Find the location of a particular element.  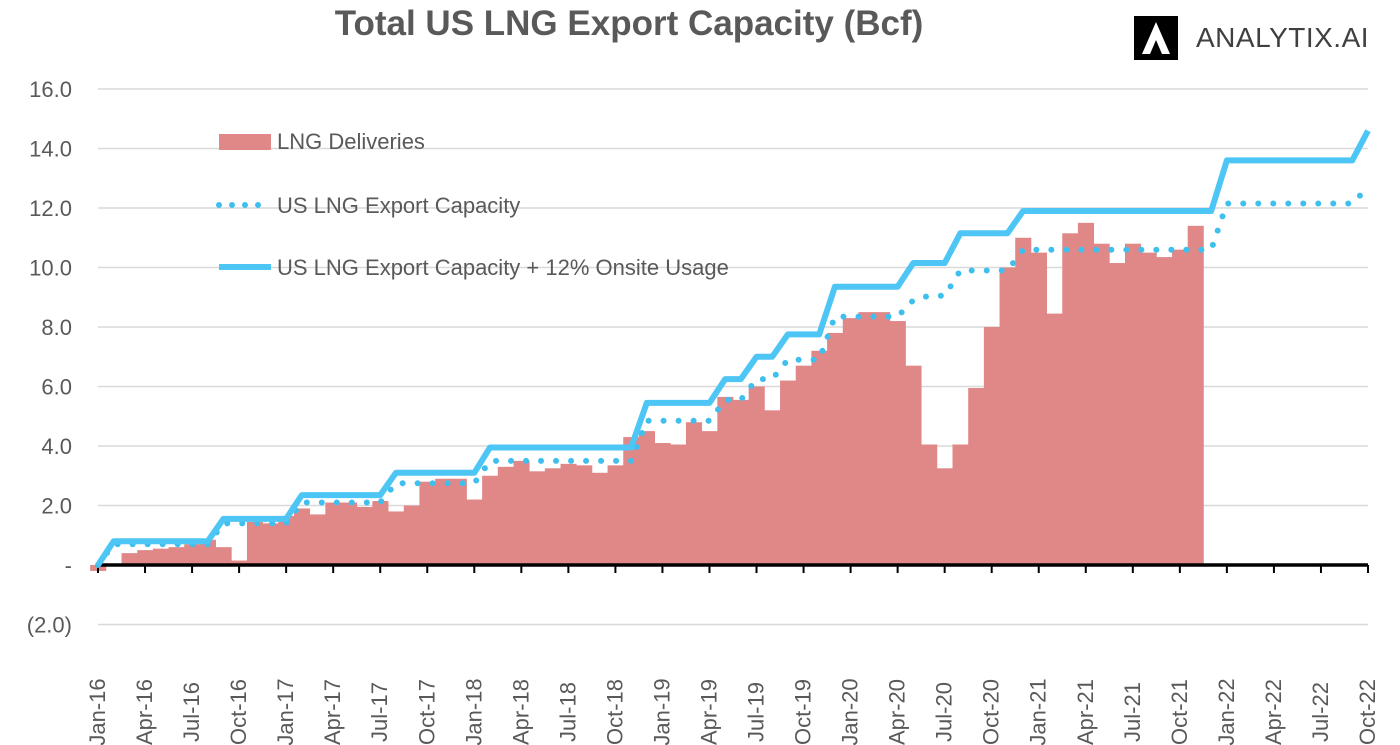

x-tick-label: Oct-21 is located at coordinates (1179, 712).